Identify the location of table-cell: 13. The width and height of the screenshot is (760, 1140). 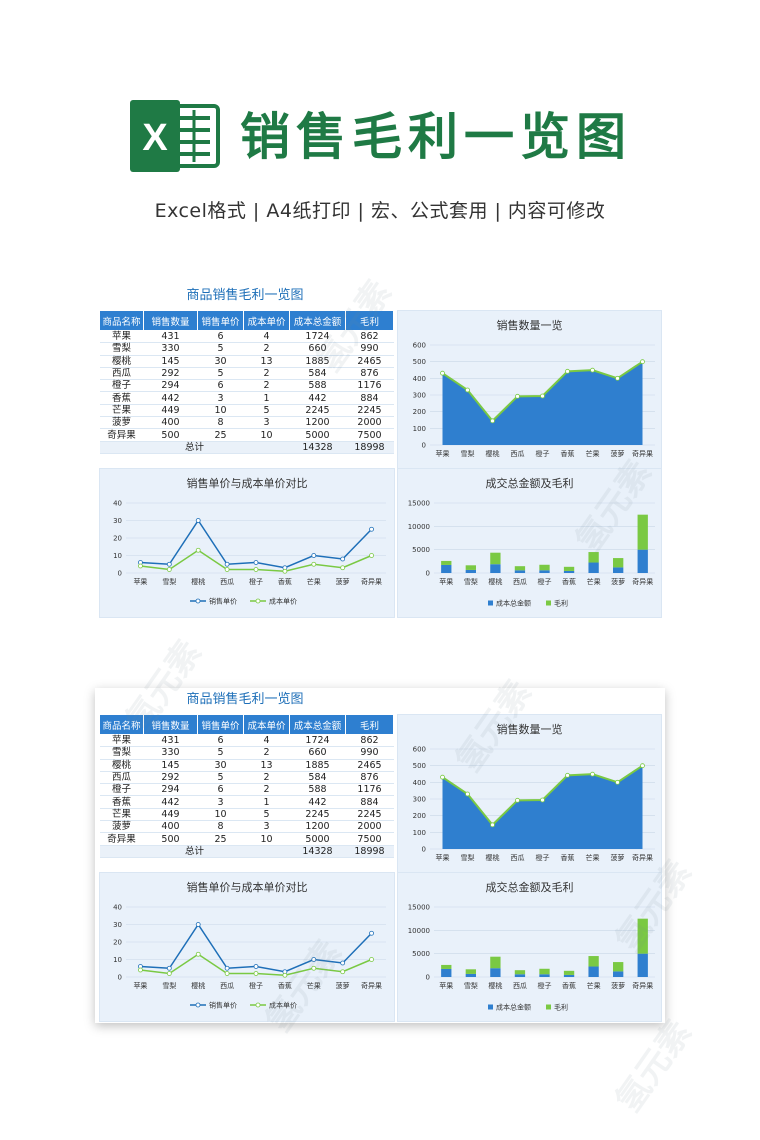
(266, 361).